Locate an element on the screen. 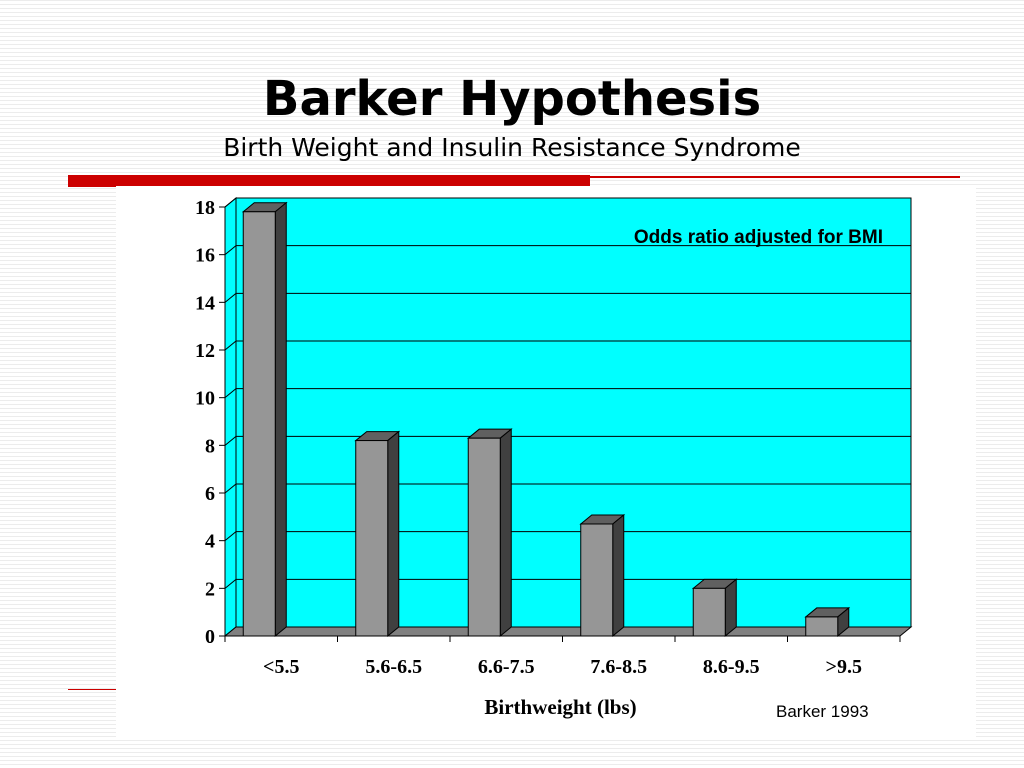  y-tick-label: 0 is located at coordinates (210, 637).